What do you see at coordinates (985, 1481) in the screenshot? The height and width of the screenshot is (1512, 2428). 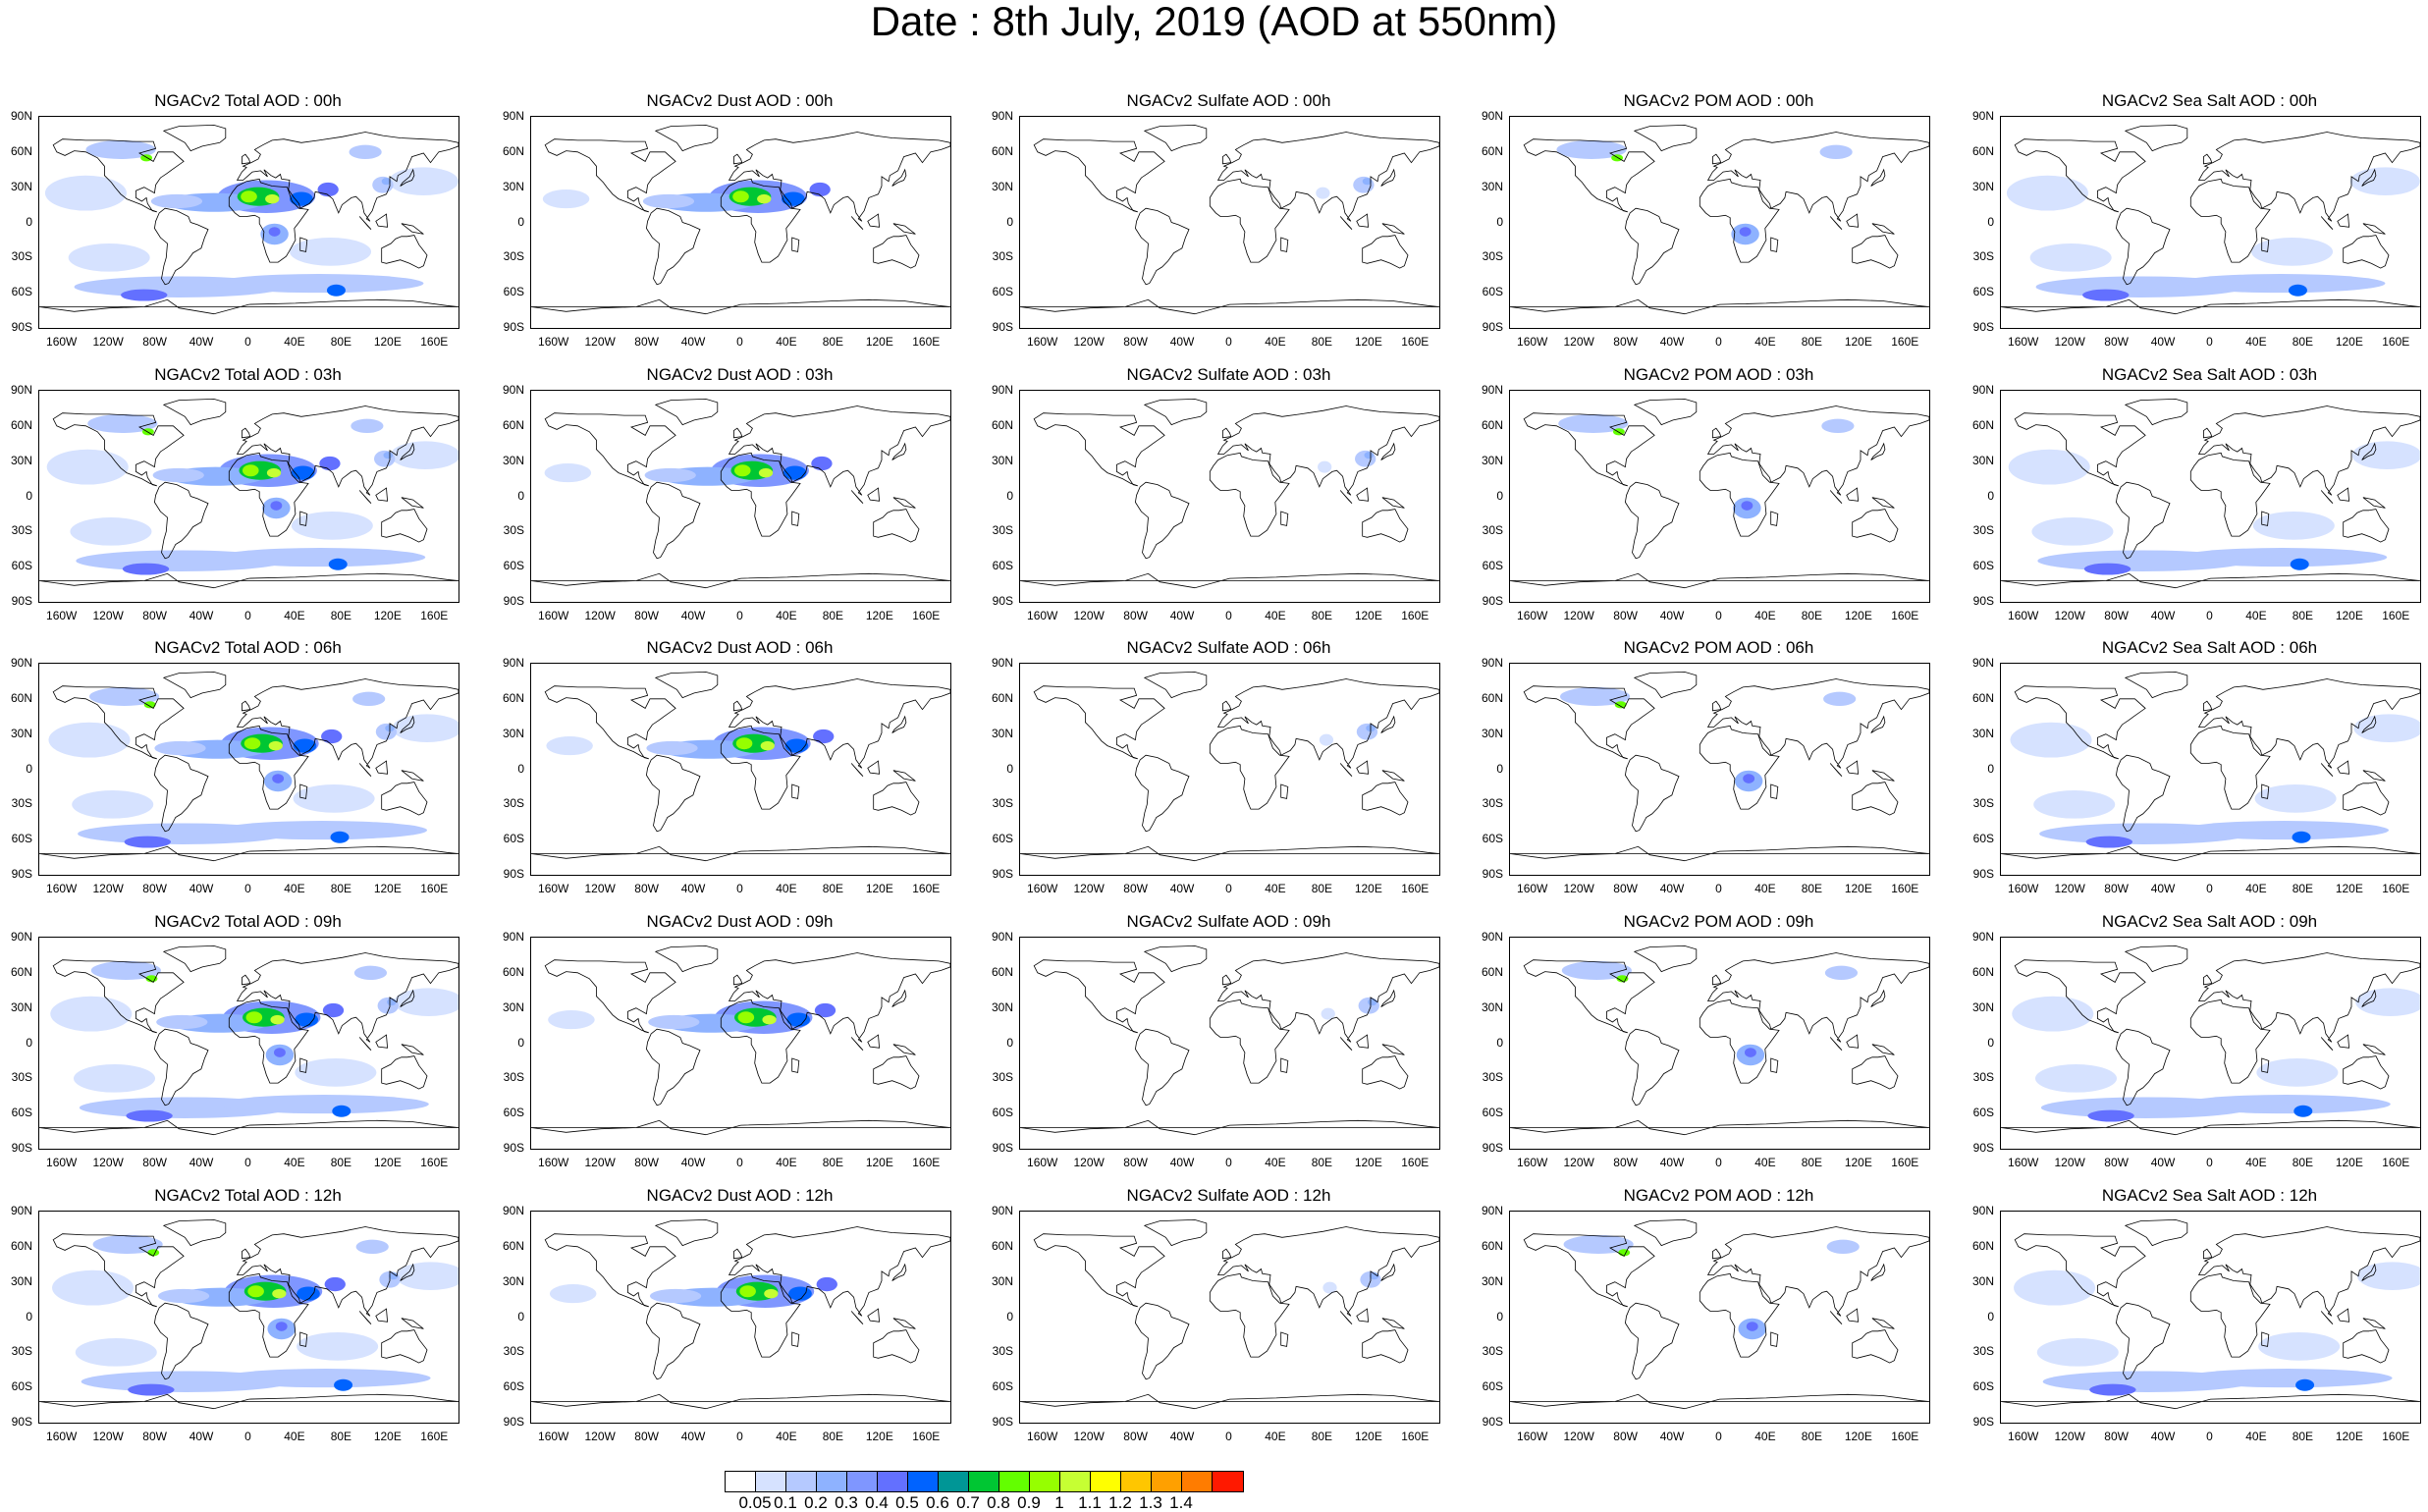 I see `colorbar` at bounding box center [985, 1481].